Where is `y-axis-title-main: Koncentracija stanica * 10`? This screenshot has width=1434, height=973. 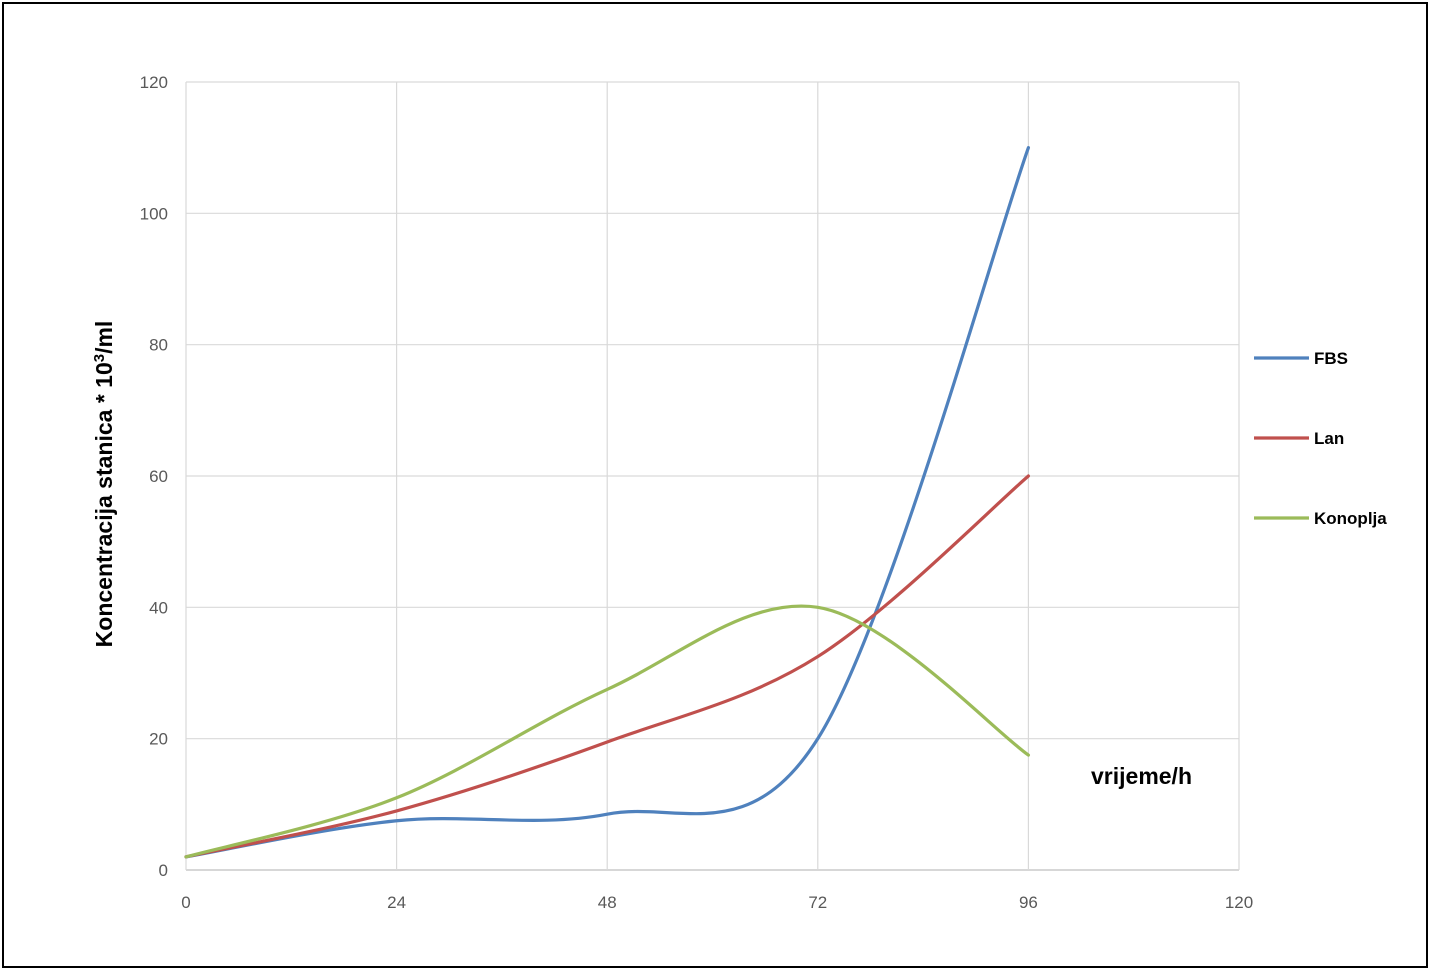
y-axis-title-main: Koncentracija stanica * 10 is located at coordinates (104, 504).